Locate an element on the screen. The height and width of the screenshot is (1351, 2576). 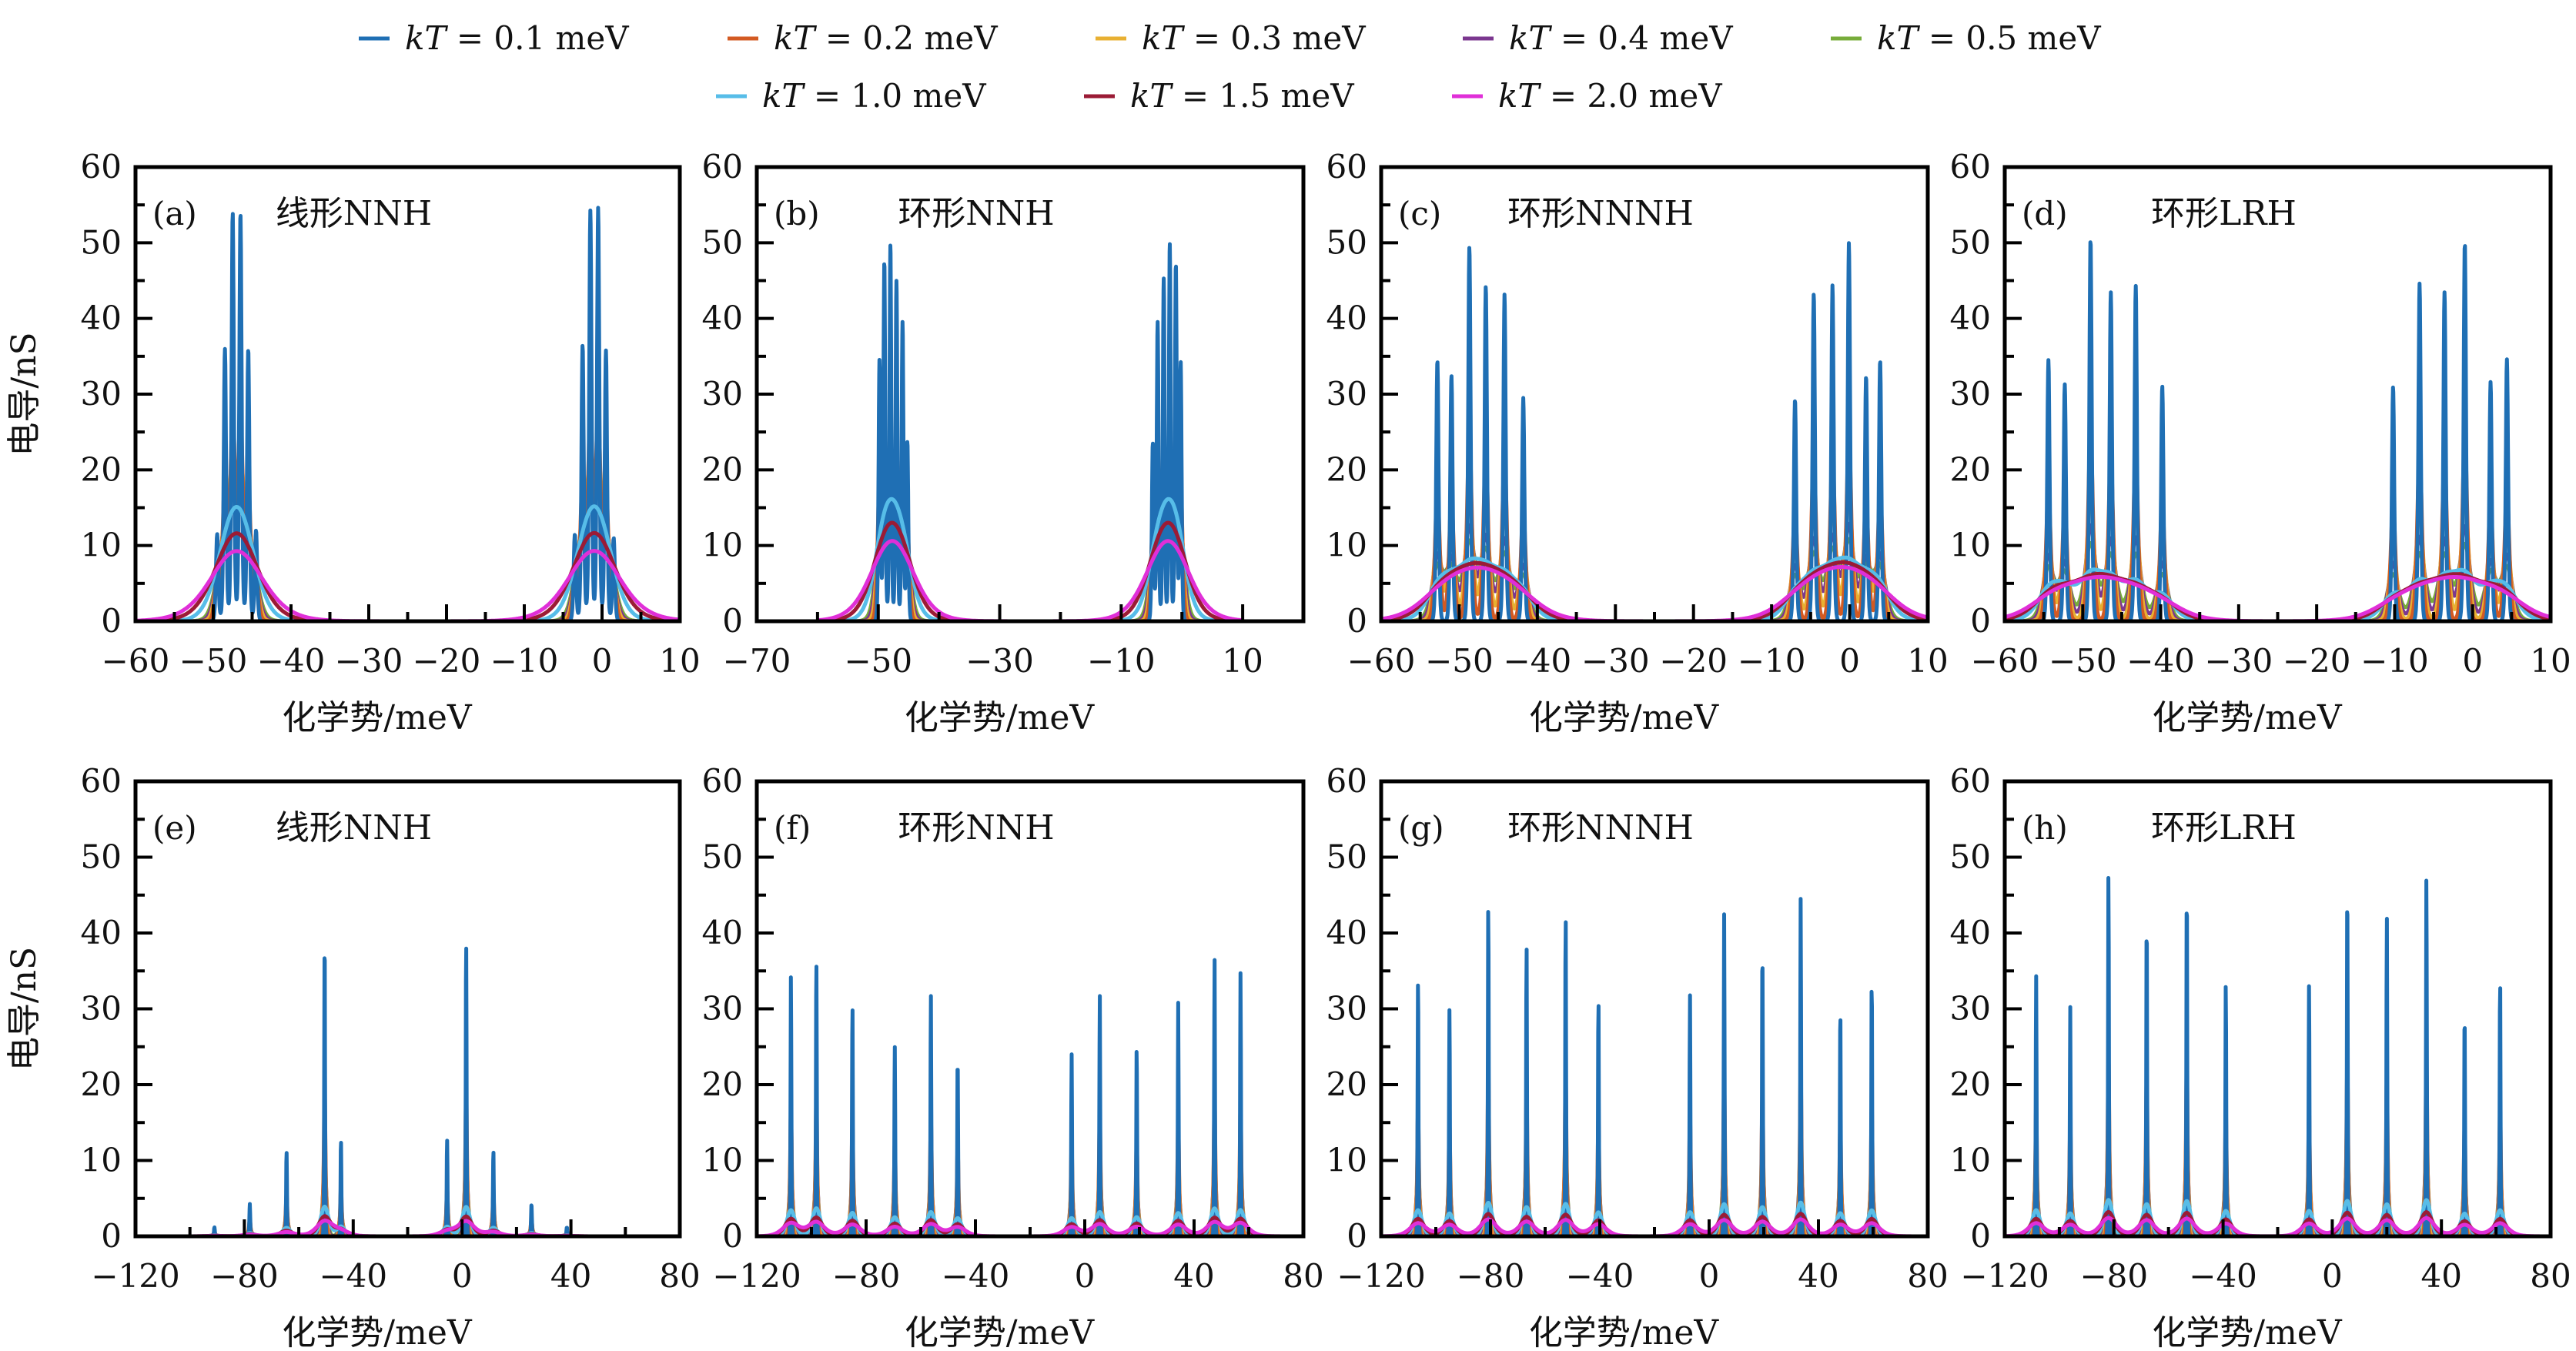
panel-label: (g) is located at coordinates (1421, 828).